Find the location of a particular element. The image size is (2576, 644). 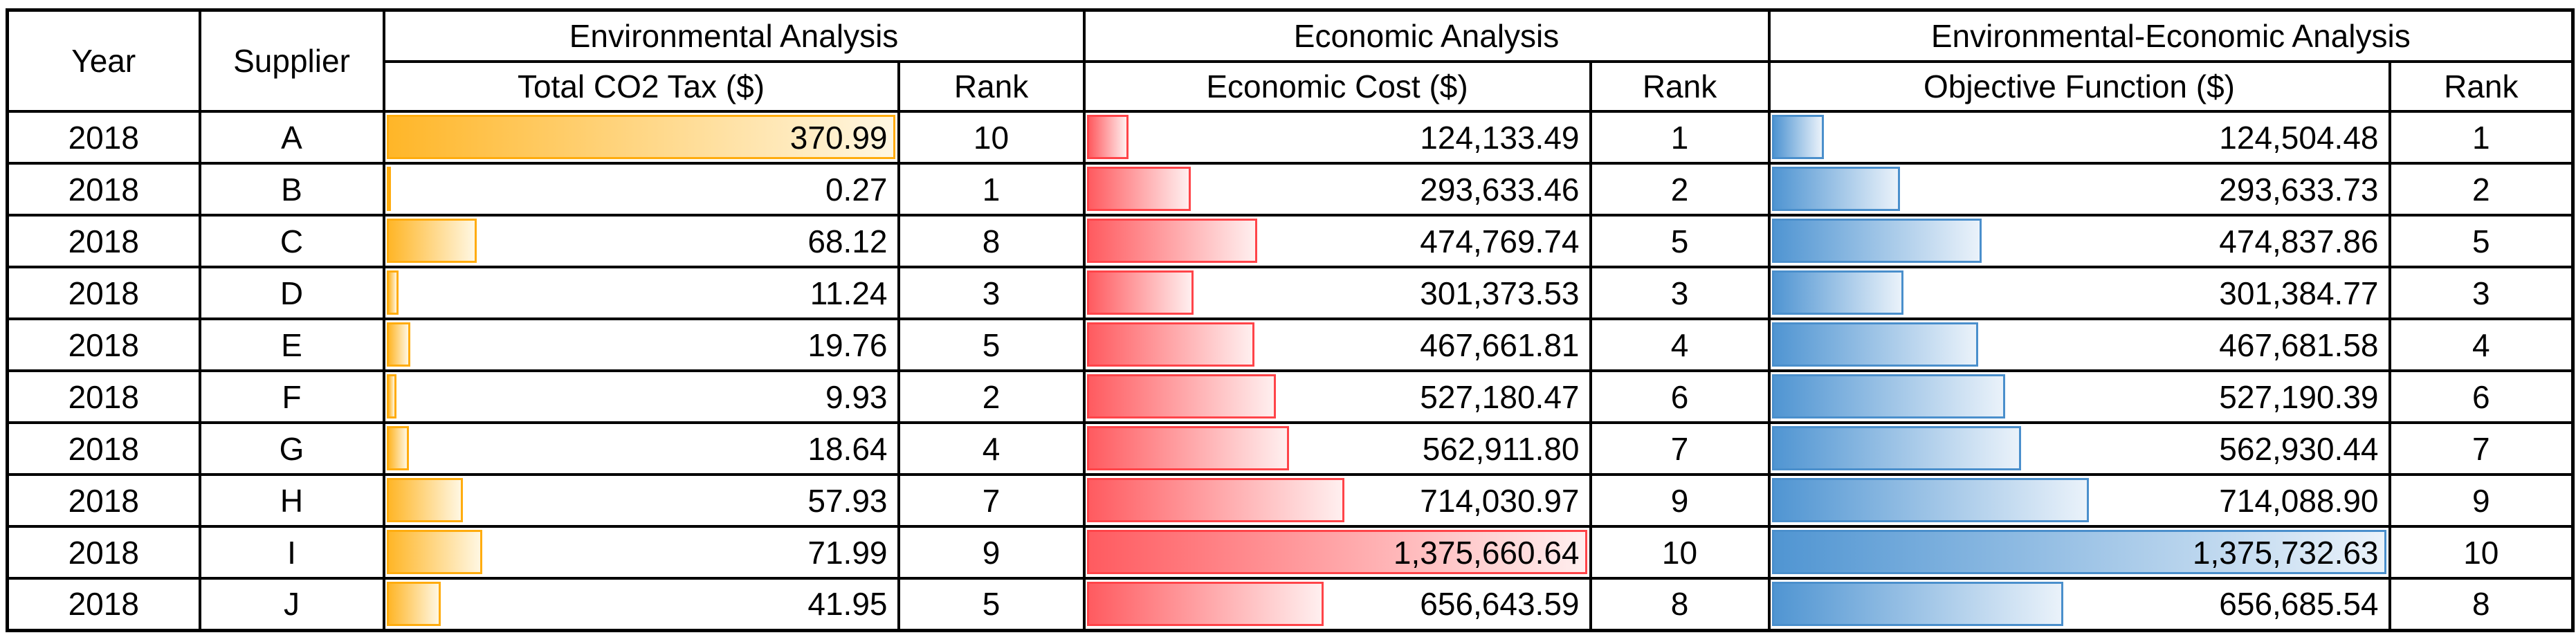

obj-value-cell: 714,088.90 is located at coordinates (2079, 500).